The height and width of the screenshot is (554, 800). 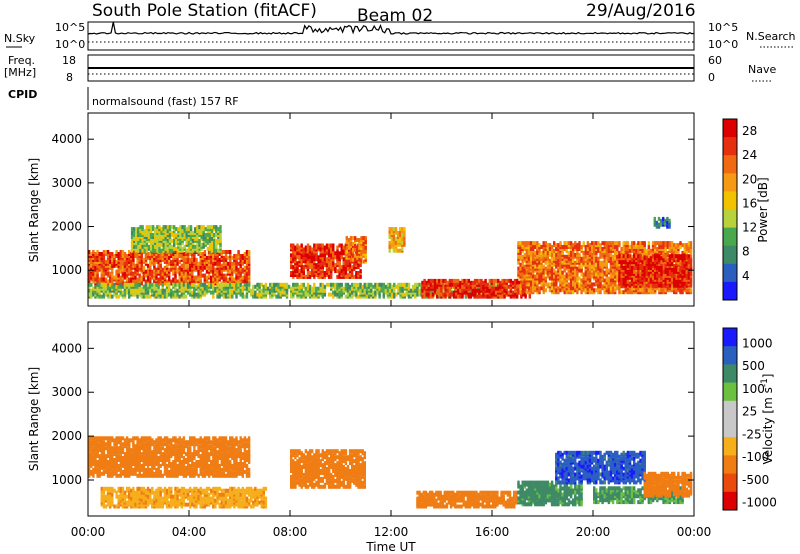 What do you see at coordinates (400, 36) in the screenshot?
I see `nsky-panel: N.Sky 10^5 10^0 10^5 10^0 N.Search` at bounding box center [400, 36].